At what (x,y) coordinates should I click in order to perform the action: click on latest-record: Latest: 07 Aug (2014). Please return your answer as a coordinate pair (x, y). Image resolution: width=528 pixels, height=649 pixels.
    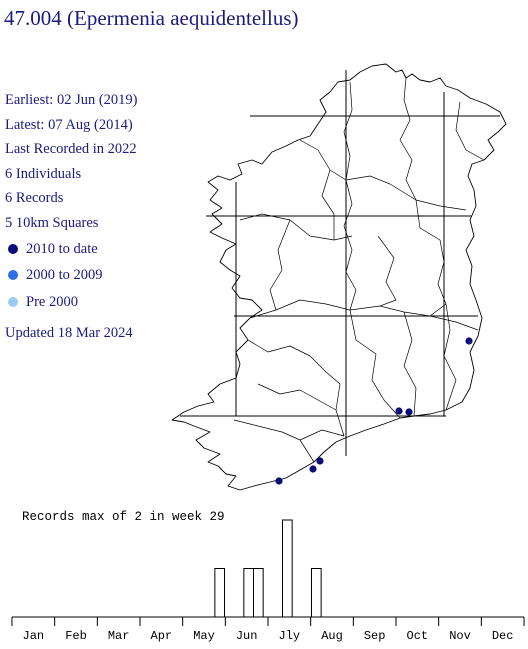
    Looking at the image, I should click on (69, 124).